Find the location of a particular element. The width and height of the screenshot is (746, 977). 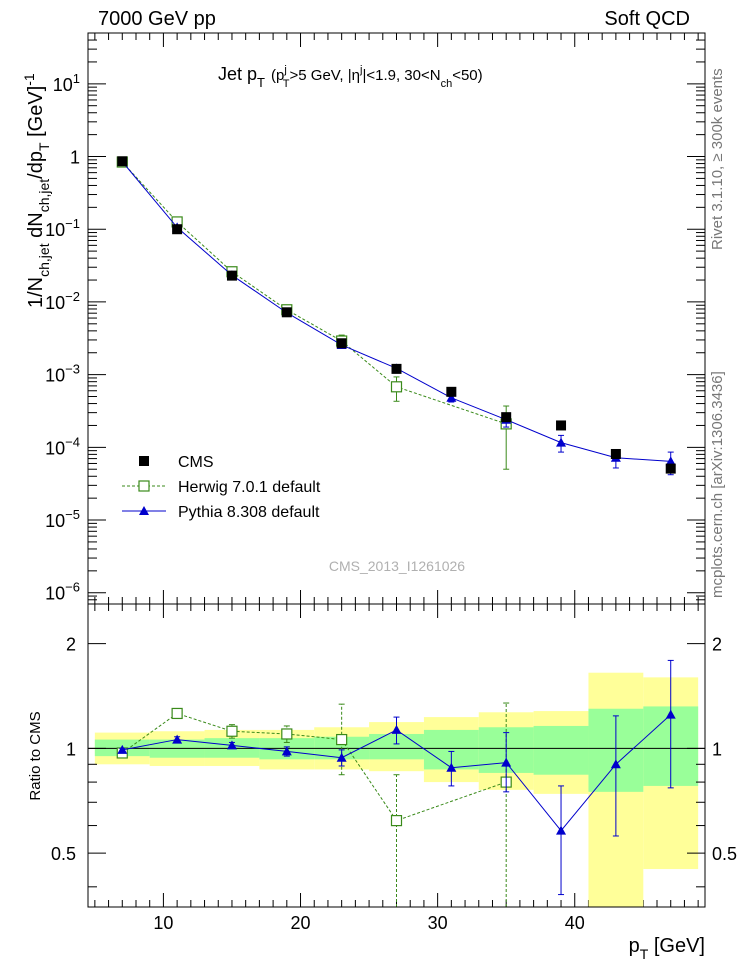

y-tick-label: 10⁻⁶ is located at coordinates (62, 592).